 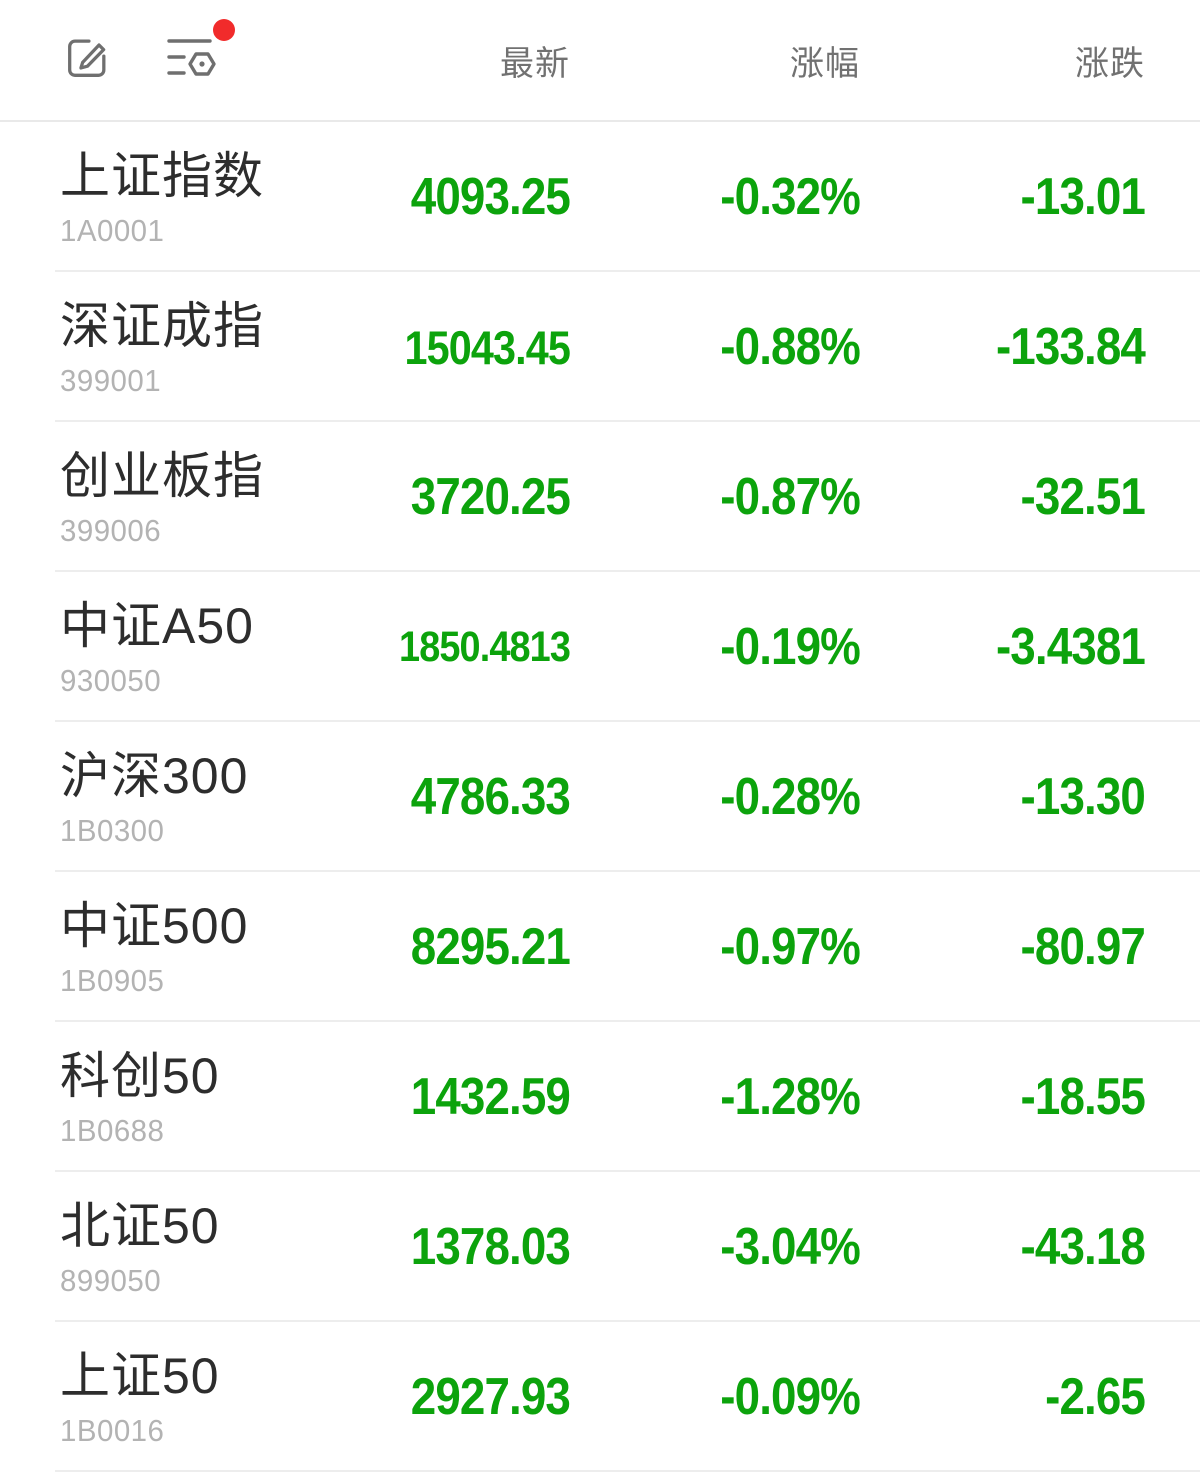 I want to click on index-latest-value: 1378.03, so click(x=490, y=1247).